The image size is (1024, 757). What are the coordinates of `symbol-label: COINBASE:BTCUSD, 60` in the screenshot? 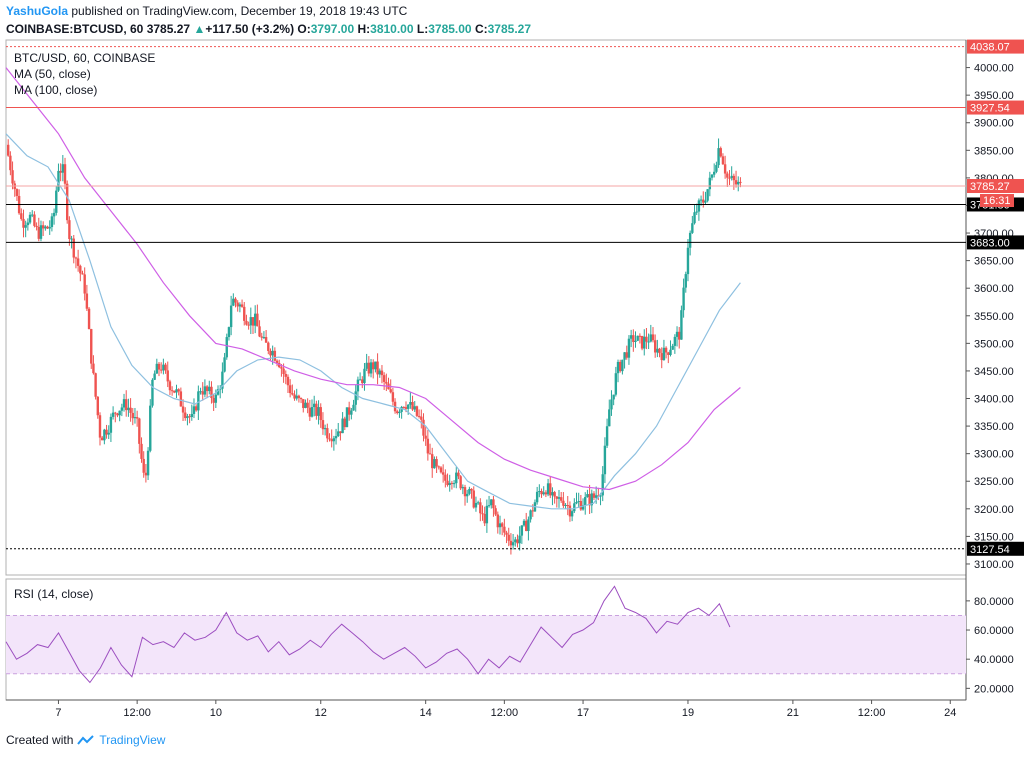 It's located at (75, 29).